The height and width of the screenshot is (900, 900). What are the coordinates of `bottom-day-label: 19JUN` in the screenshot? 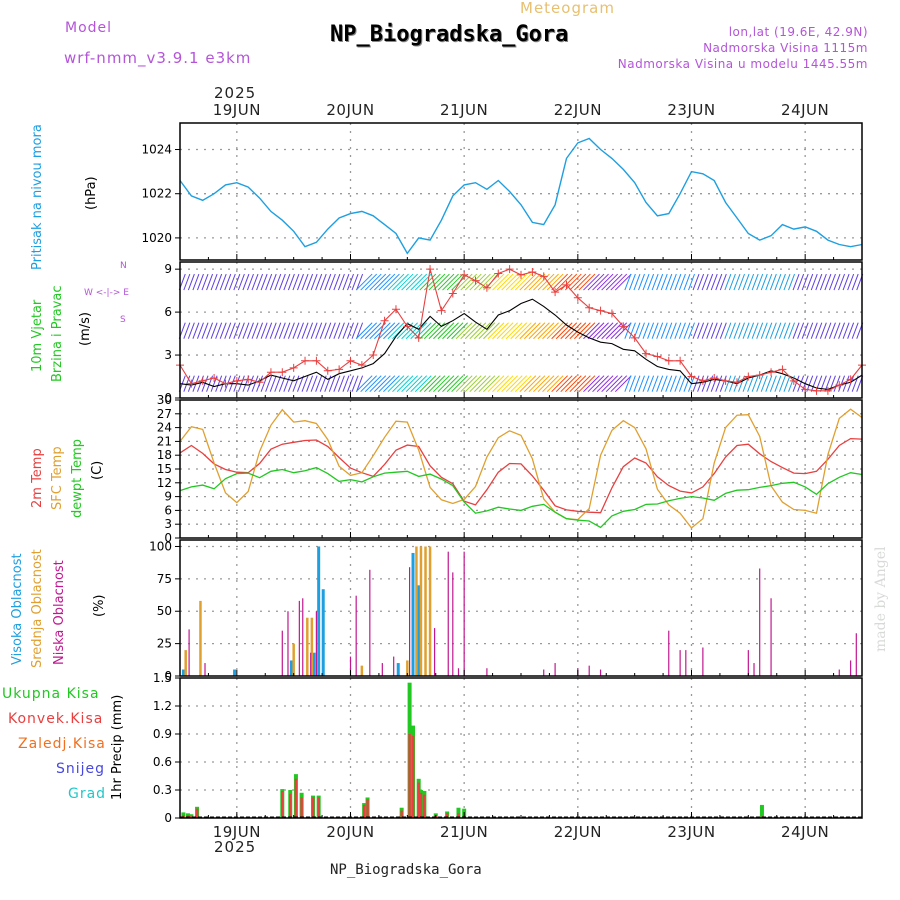 It's located at (237, 832).